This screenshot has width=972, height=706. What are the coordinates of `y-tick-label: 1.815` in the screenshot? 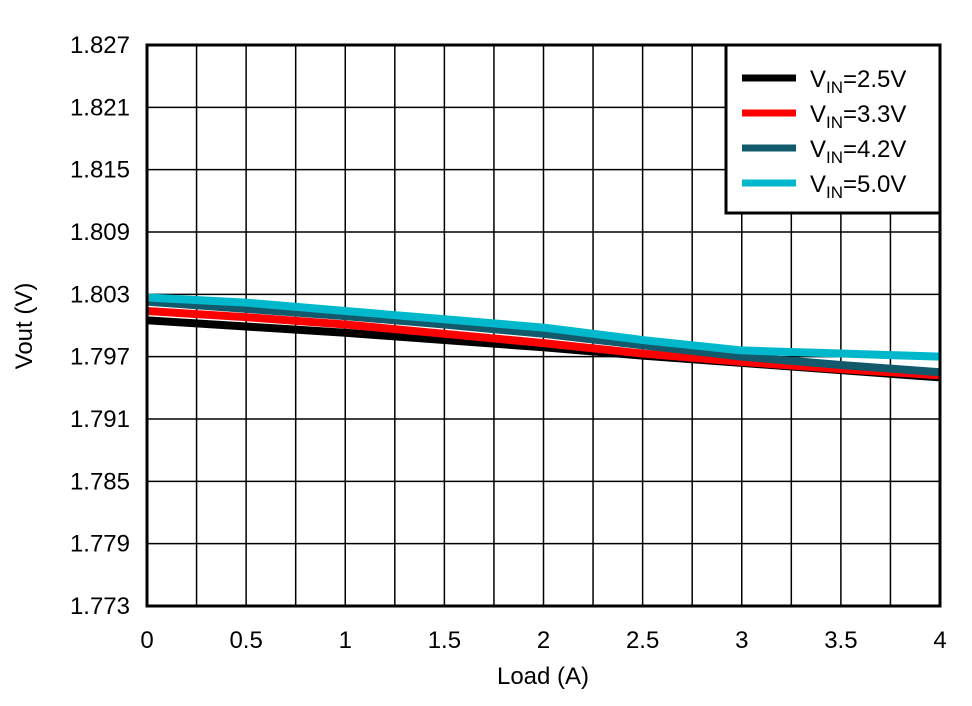 It's located at (100, 170).